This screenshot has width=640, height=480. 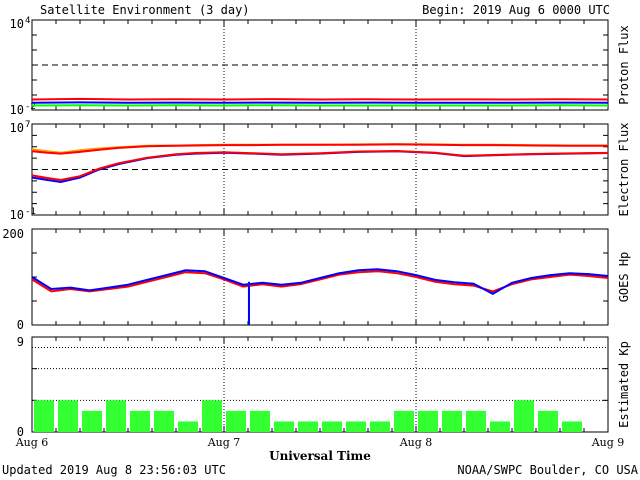 What do you see at coordinates (416, 442) in the screenshot?
I see `x-tick-label: Aug 8` at bounding box center [416, 442].